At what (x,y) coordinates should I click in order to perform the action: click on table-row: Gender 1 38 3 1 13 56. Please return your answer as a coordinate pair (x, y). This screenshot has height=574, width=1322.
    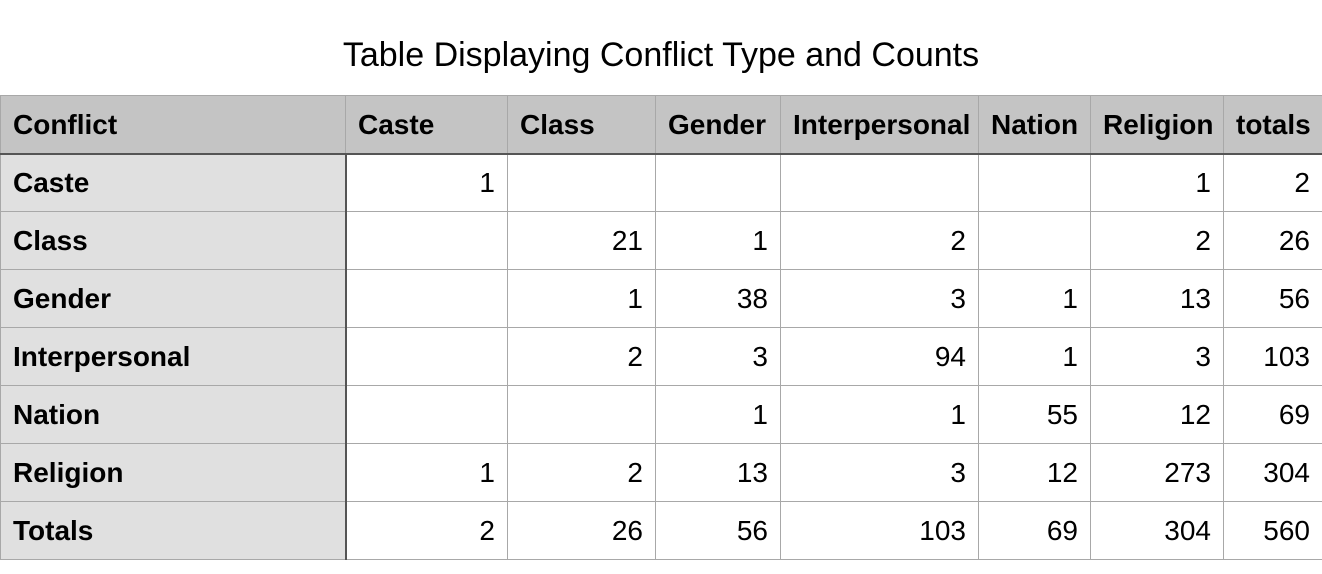
    Looking at the image, I should click on (661, 298).